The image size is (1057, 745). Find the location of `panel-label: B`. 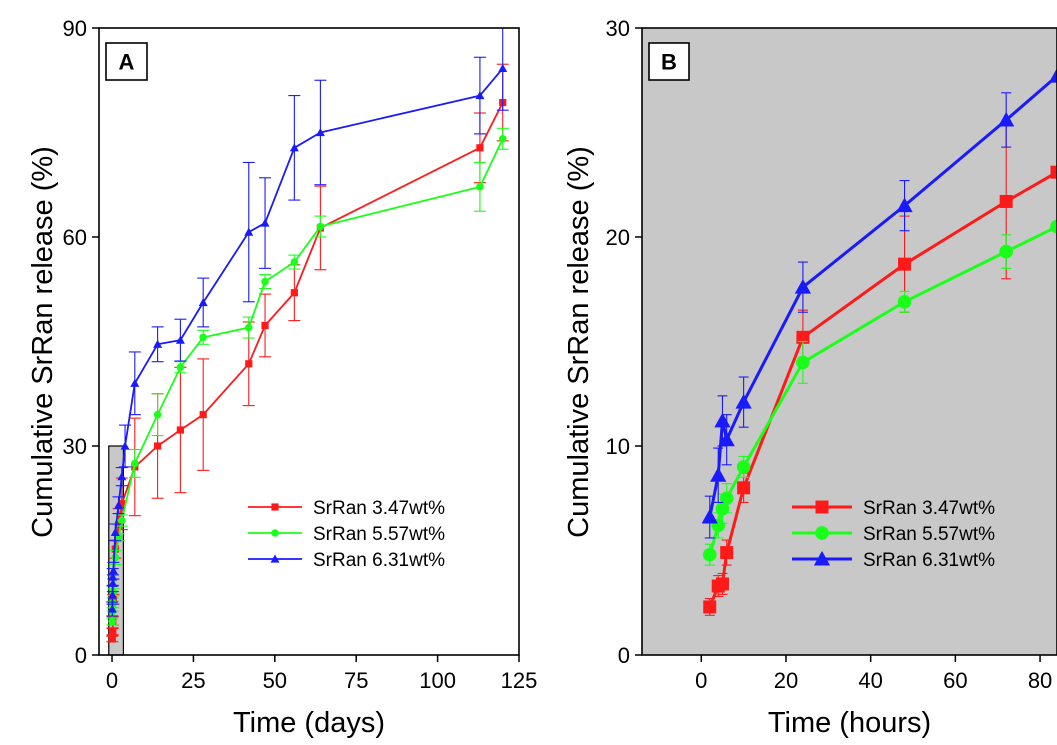

panel-label: B is located at coordinates (669, 62).